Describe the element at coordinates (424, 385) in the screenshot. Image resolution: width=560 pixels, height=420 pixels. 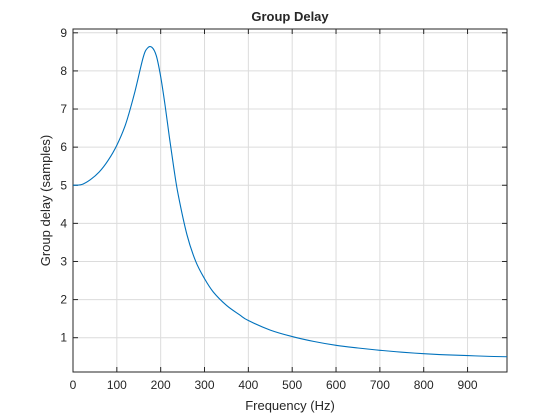
I see `x-tick-label: 800` at that location.